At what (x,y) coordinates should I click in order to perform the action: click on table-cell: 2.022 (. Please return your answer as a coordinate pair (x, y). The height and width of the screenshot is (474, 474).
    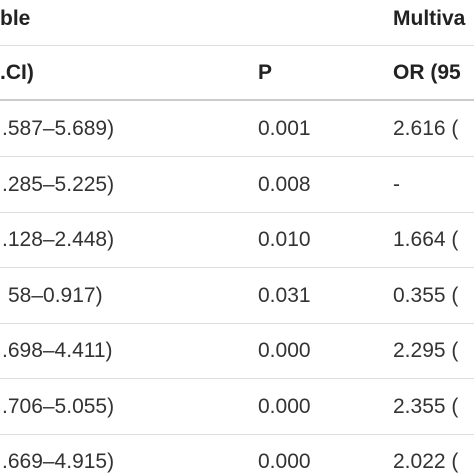
    Looking at the image, I should click on (426, 461).